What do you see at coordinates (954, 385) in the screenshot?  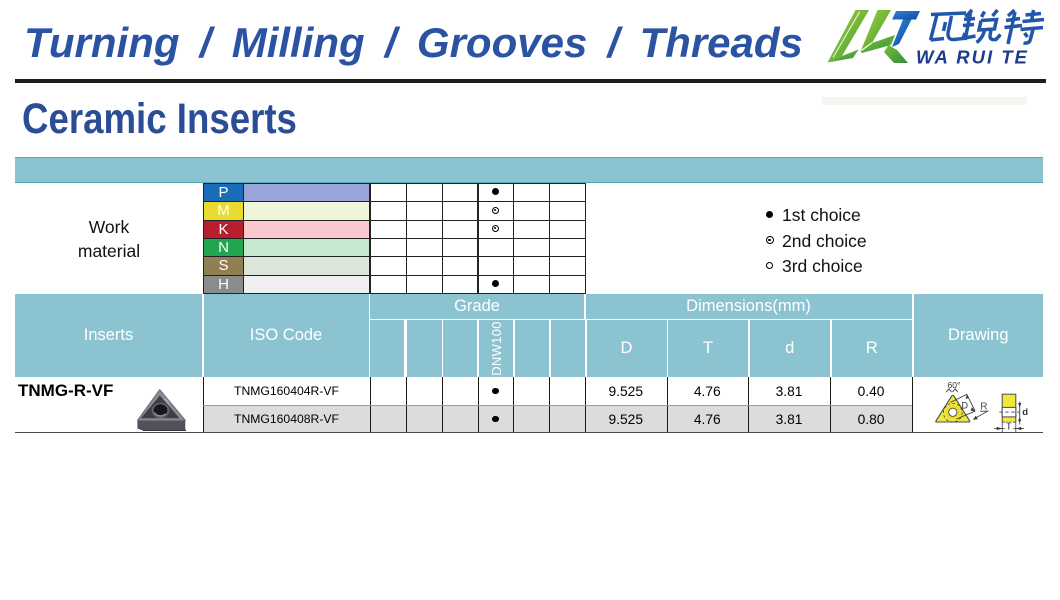 I see `svg-text: 60°` at bounding box center [954, 385].